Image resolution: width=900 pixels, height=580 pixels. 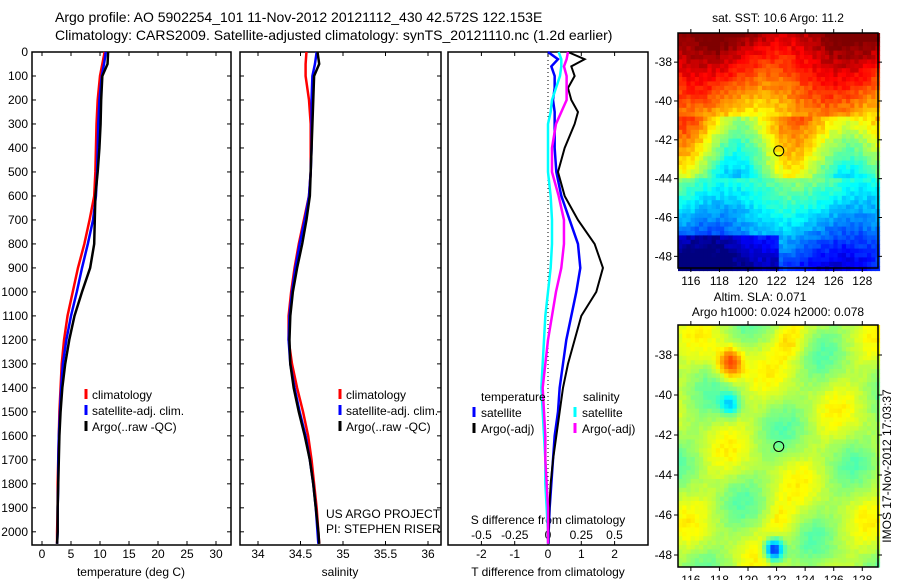 What do you see at coordinates (777, 281) in the screenshot?
I see `lon-tick-label: 122` at bounding box center [777, 281].